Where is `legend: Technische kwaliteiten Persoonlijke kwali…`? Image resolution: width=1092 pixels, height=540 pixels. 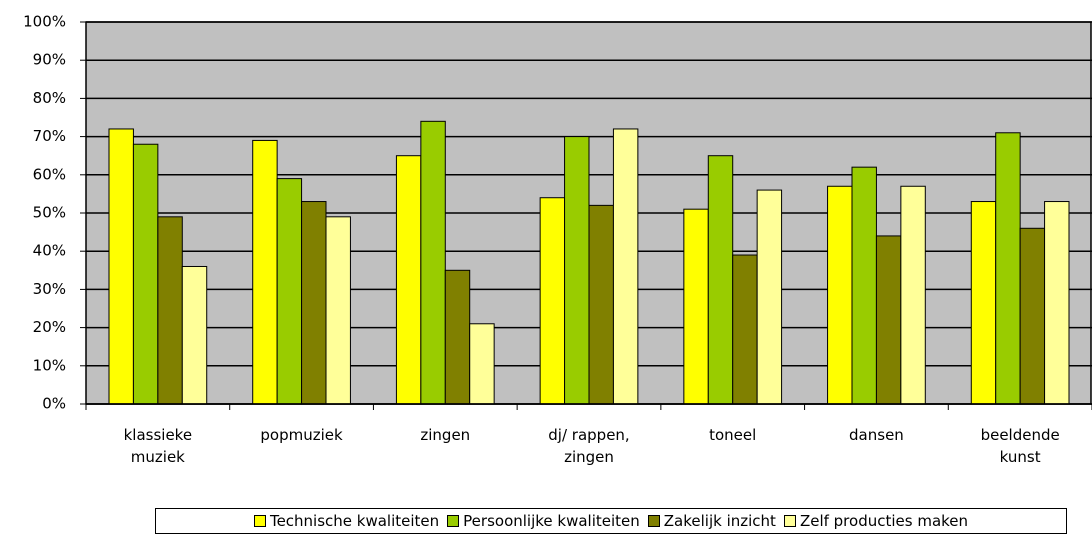
legend: Technische kwaliteiten Persoonlijke kwali… is located at coordinates (611, 521).